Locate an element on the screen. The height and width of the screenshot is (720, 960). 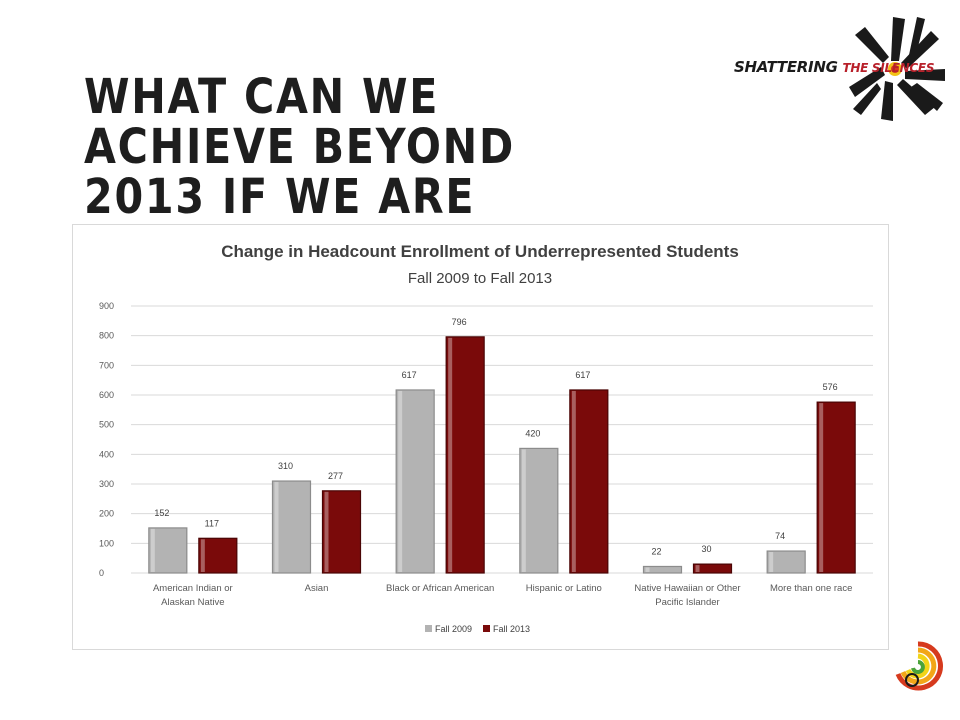
y-tick-label: 100 is located at coordinates (106, 543).